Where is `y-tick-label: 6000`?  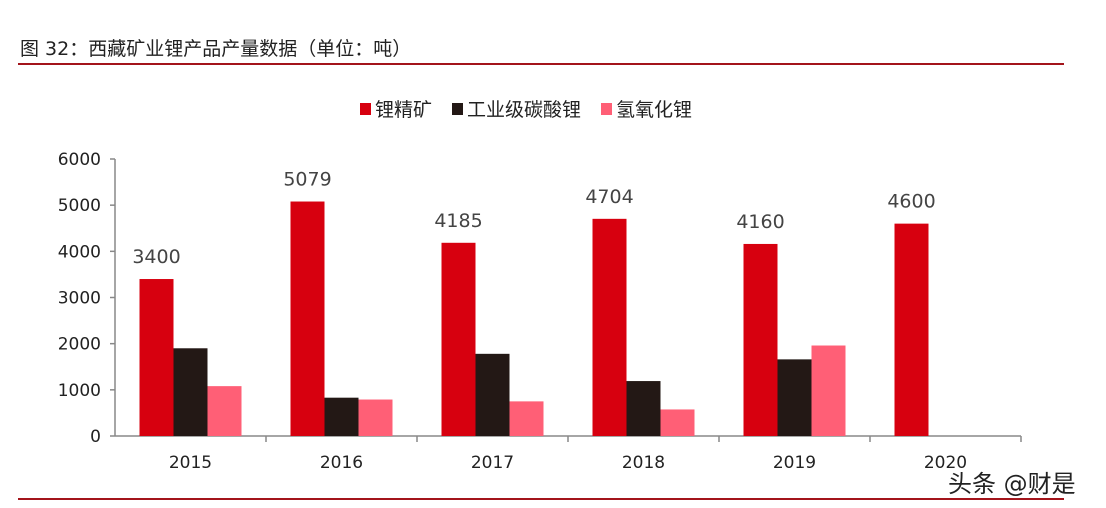 y-tick-label: 6000 is located at coordinates (79, 160).